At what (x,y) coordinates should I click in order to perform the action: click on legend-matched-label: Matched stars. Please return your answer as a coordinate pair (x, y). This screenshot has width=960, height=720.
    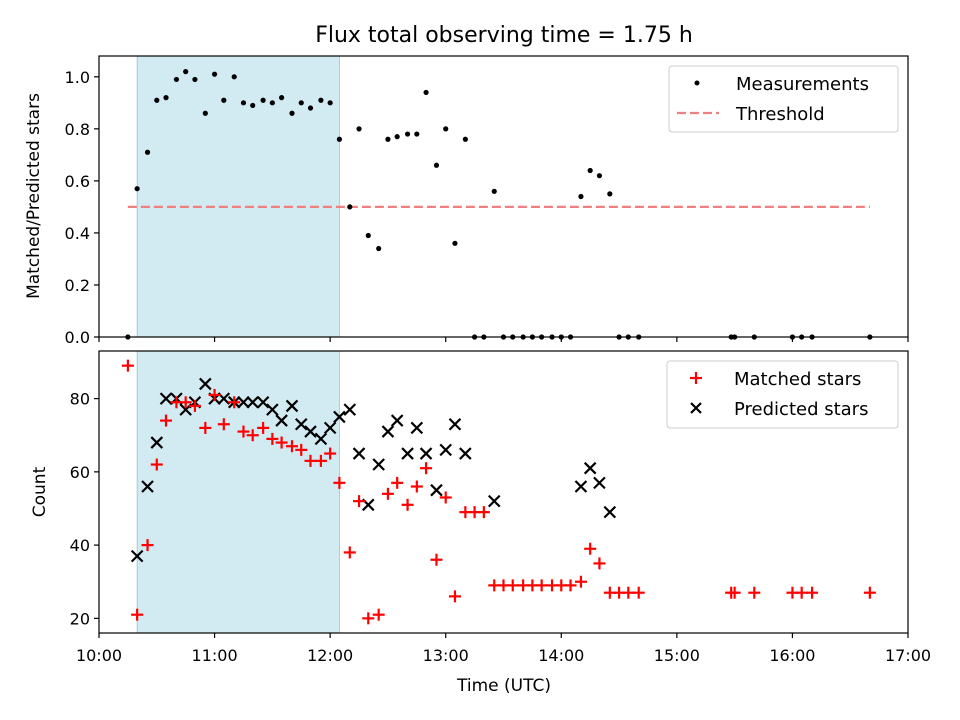
    Looking at the image, I should click on (797, 379).